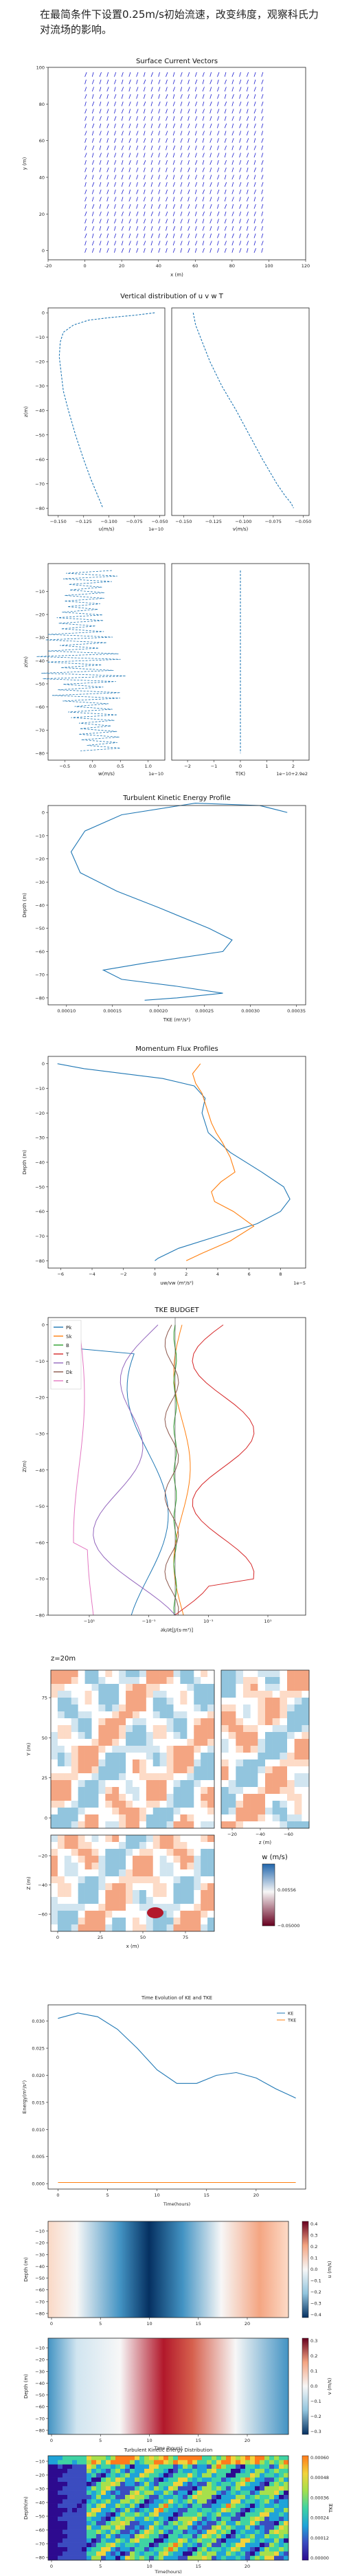 The height and width of the screenshot is (2576, 340). Describe the element at coordinates (42, 1915) in the screenshot. I see `w-bottom-y-tick-label: −60` at that location.